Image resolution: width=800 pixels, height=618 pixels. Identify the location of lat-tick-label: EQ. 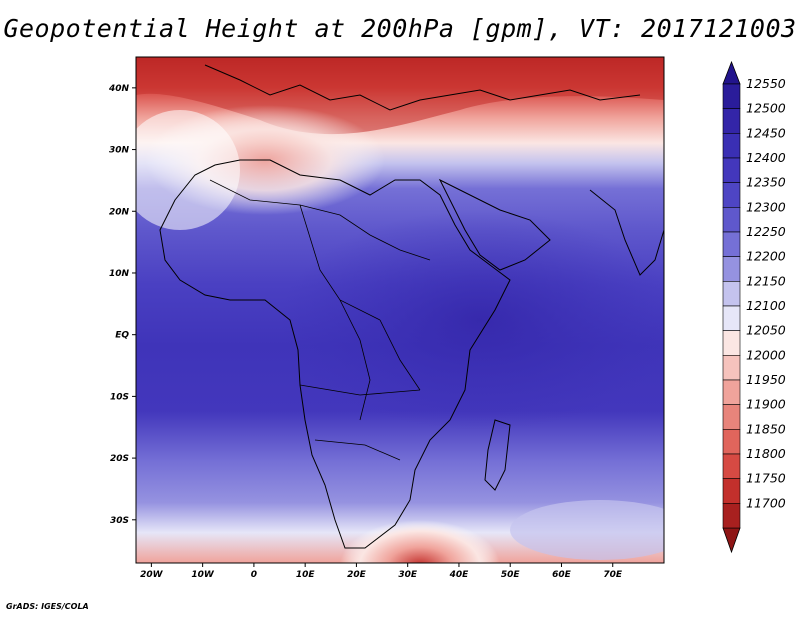
(122, 336).